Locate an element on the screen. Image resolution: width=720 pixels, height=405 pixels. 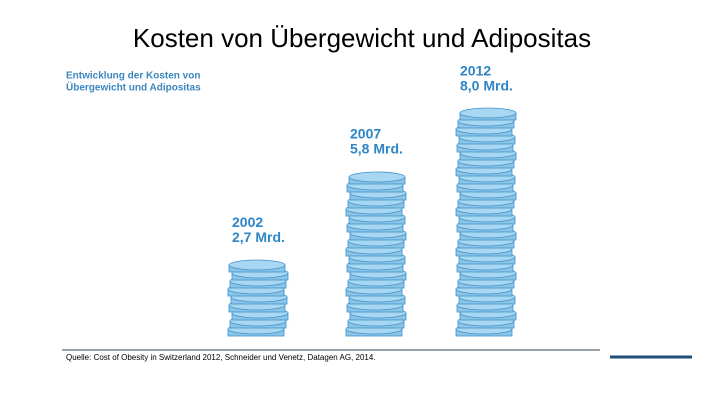
year-label: 2002 is located at coordinates (247, 222).